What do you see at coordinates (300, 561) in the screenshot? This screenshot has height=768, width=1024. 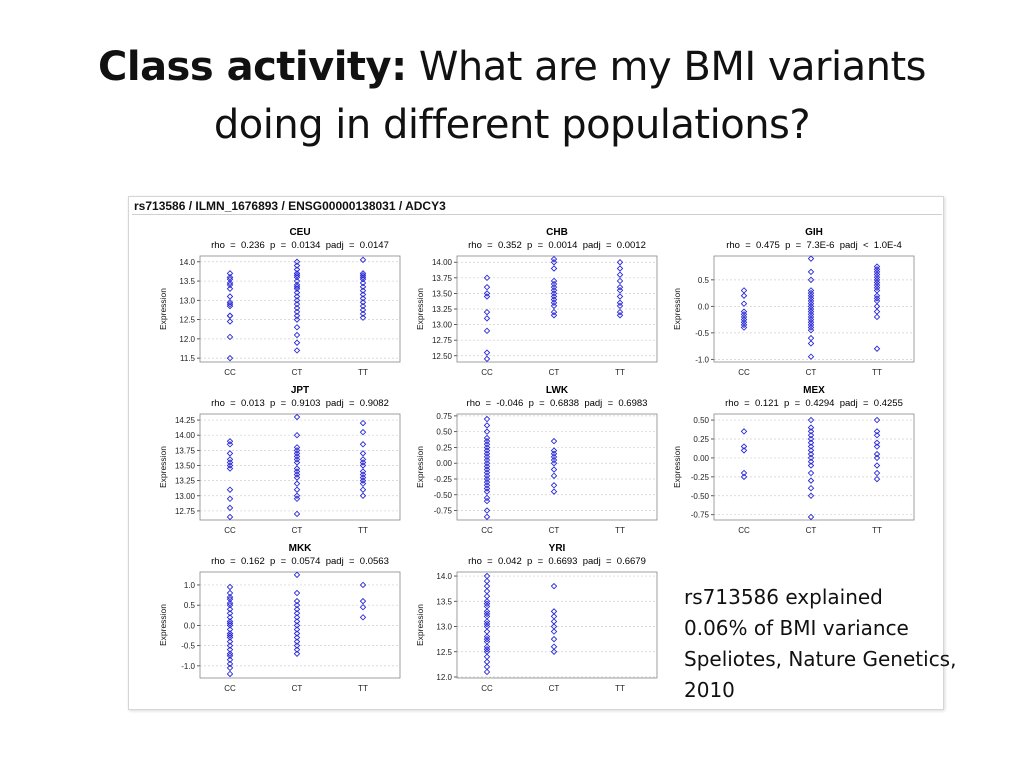 I see `chart-stats: rho = 0.162 p = 0.0574 padj = 0.0563` at bounding box center [300, 561].